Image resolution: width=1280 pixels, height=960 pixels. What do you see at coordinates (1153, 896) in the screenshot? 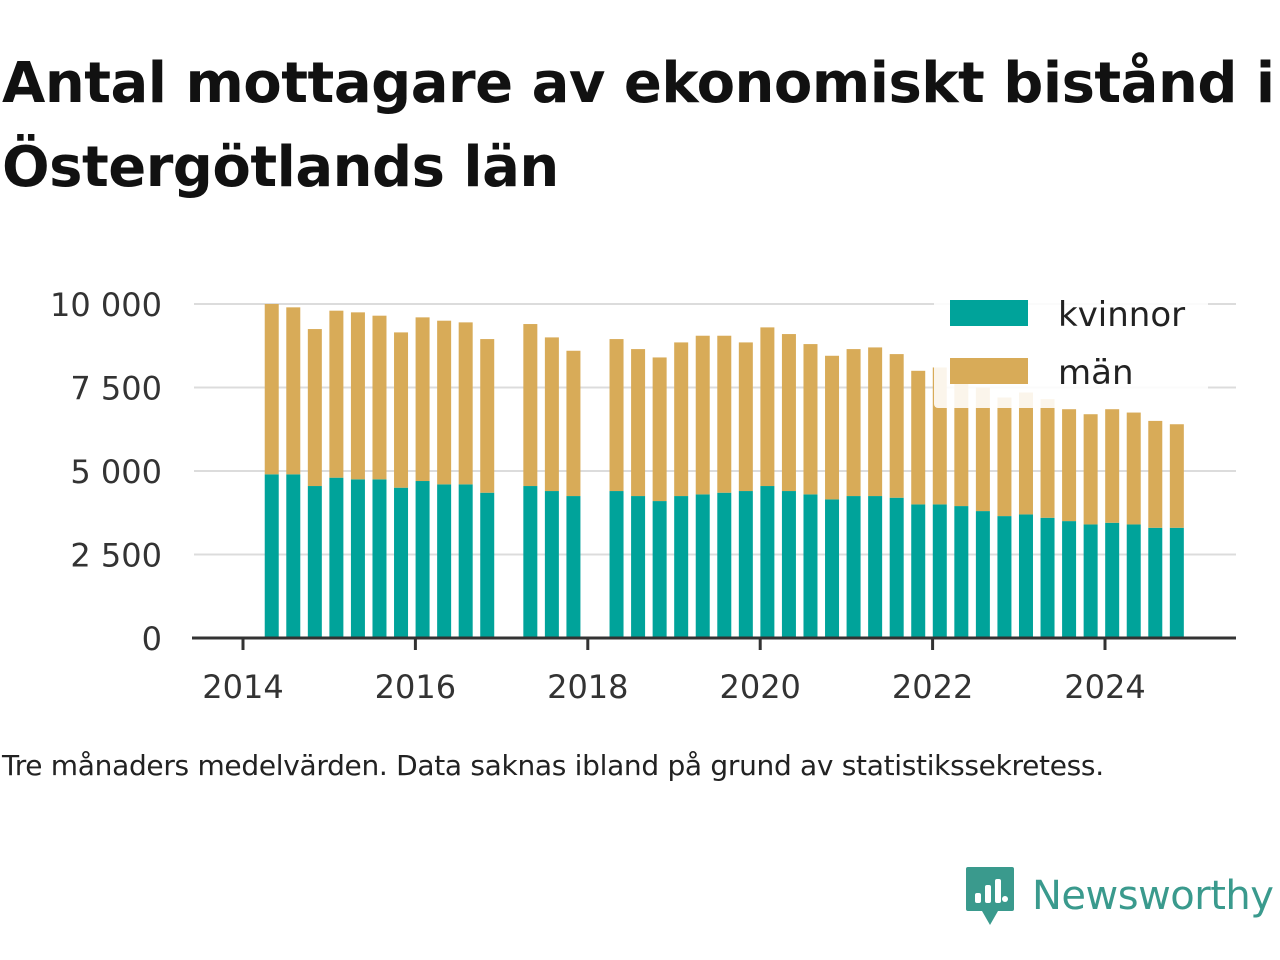
I see `brand-name: Newsworthy` at bounding box center [1153, 896].